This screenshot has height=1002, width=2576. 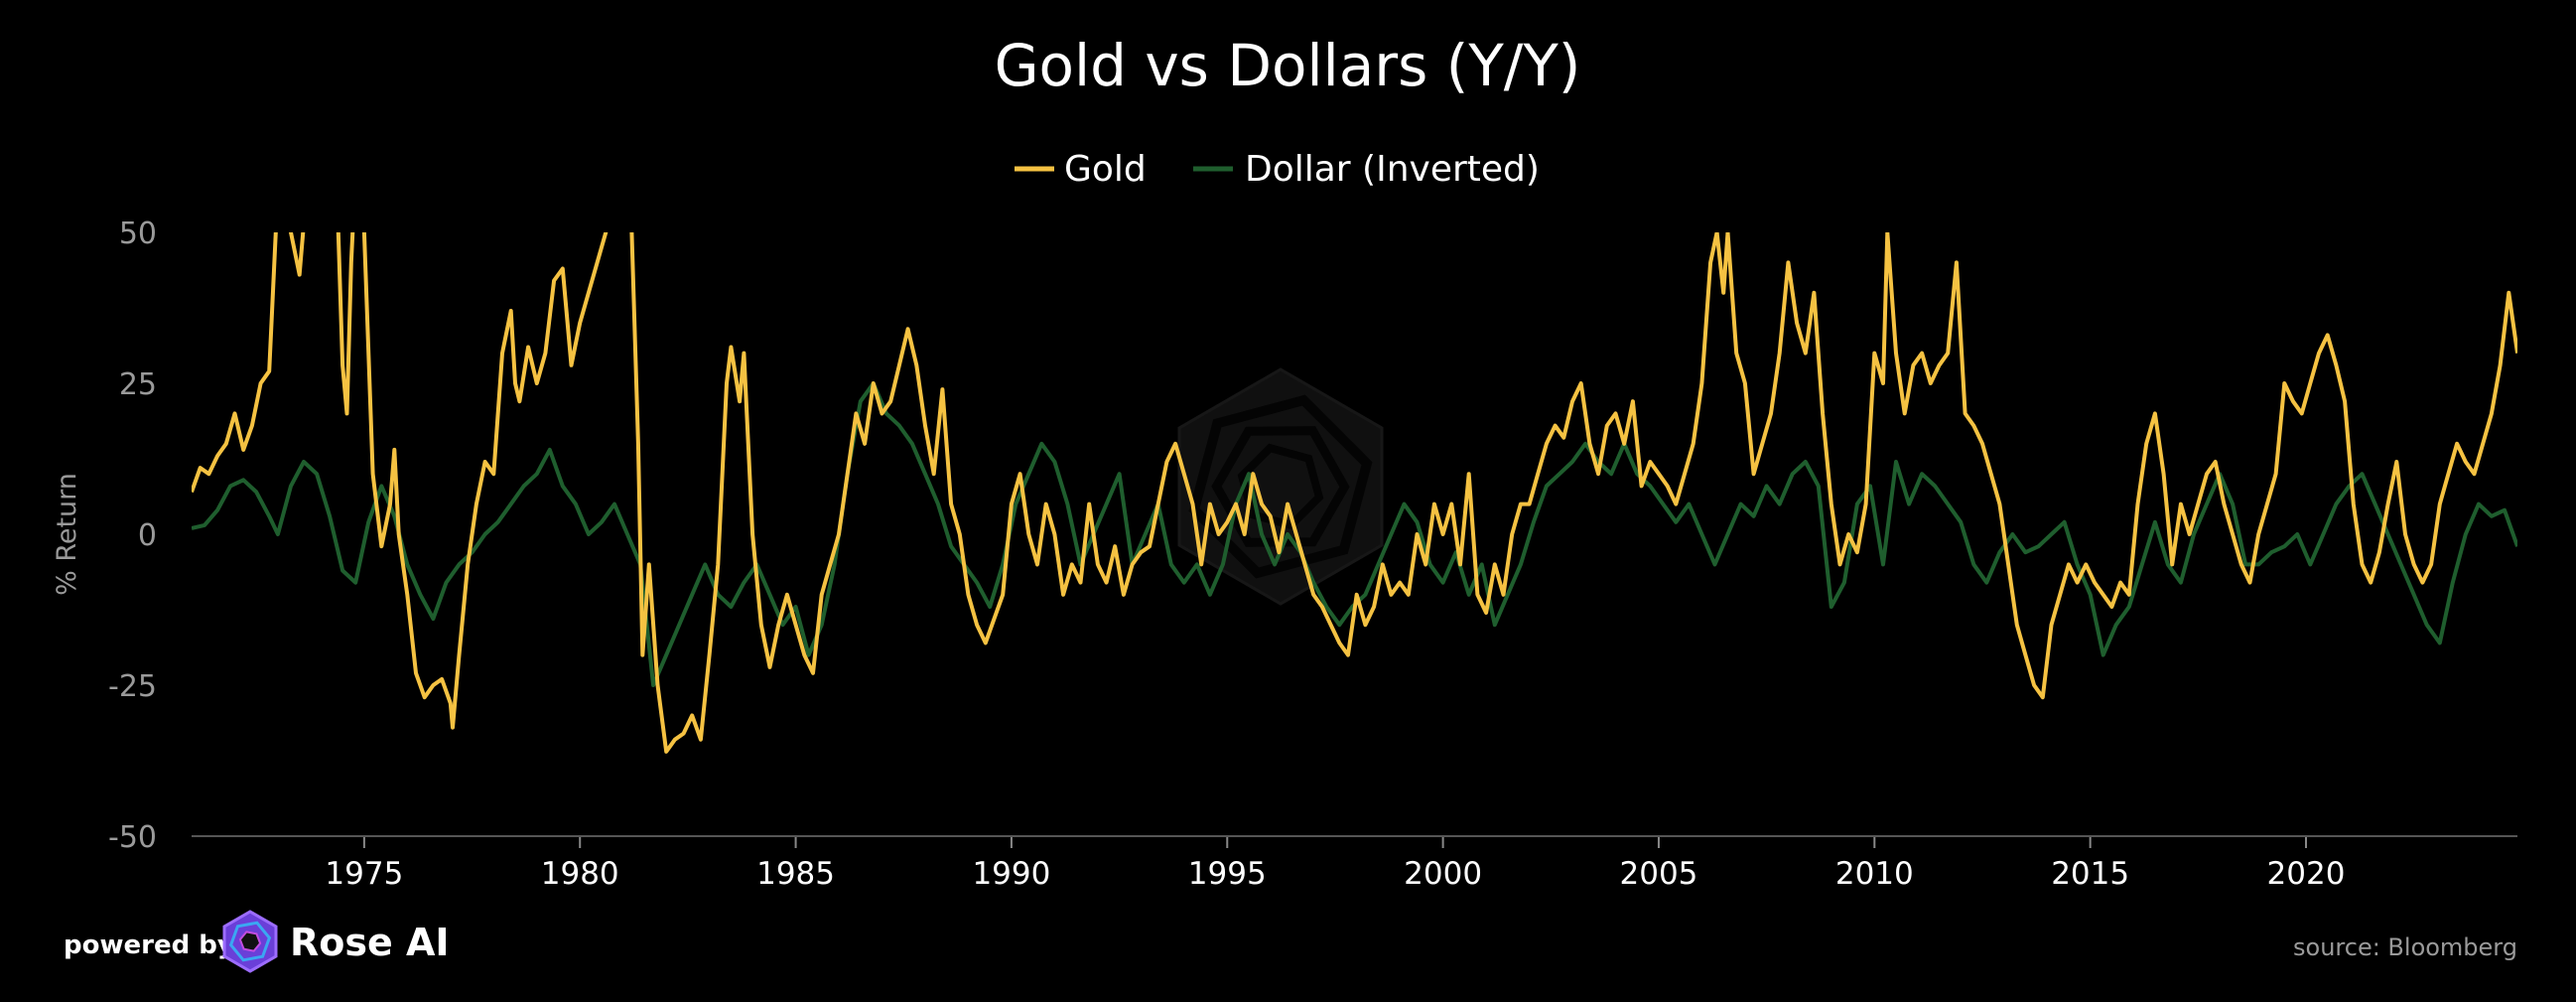 What do you see at coordinates (1105, 169) in the screenshot?
I see `legend-gold-label: Gold` at bounding box center [1105, 169].